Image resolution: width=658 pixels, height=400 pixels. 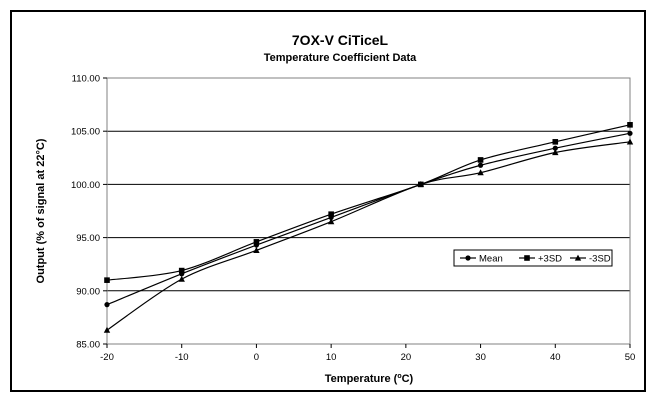 What do you see at coordinates (399, 376) in the screenshot?
I see `x-axis-label-degree: o` at bounding box center [399, 376].